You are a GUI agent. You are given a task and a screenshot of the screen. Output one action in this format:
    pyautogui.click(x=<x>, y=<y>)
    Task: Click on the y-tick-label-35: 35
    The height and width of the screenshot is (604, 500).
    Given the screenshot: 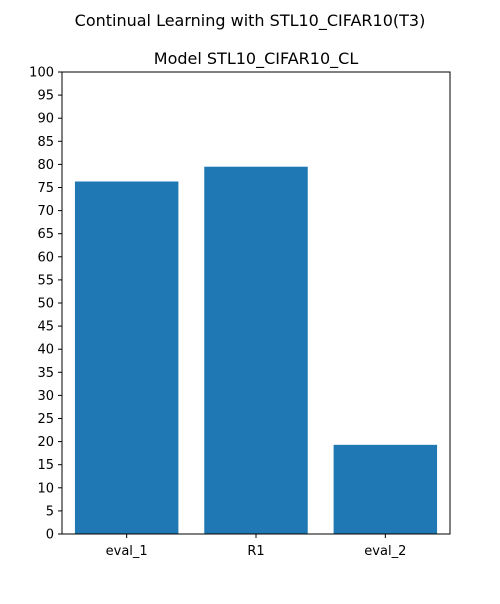 What is the action you would take?
    pyautogui.click(x=45, y=373)
    